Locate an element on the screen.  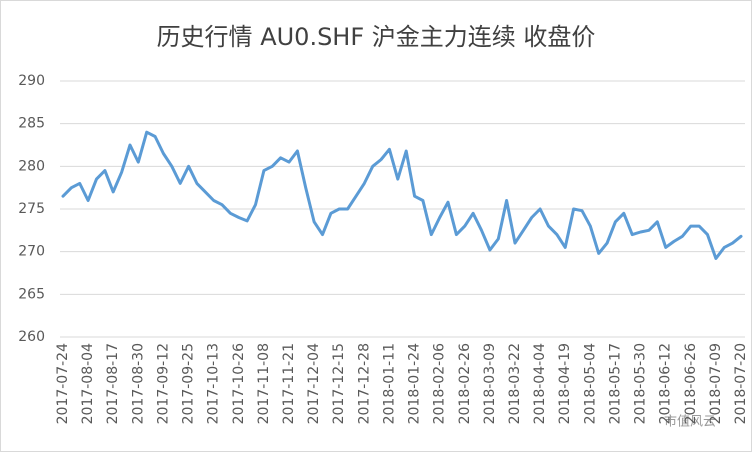
x-tick-label: 2017-12-15 is located at coordinates (339, 383).